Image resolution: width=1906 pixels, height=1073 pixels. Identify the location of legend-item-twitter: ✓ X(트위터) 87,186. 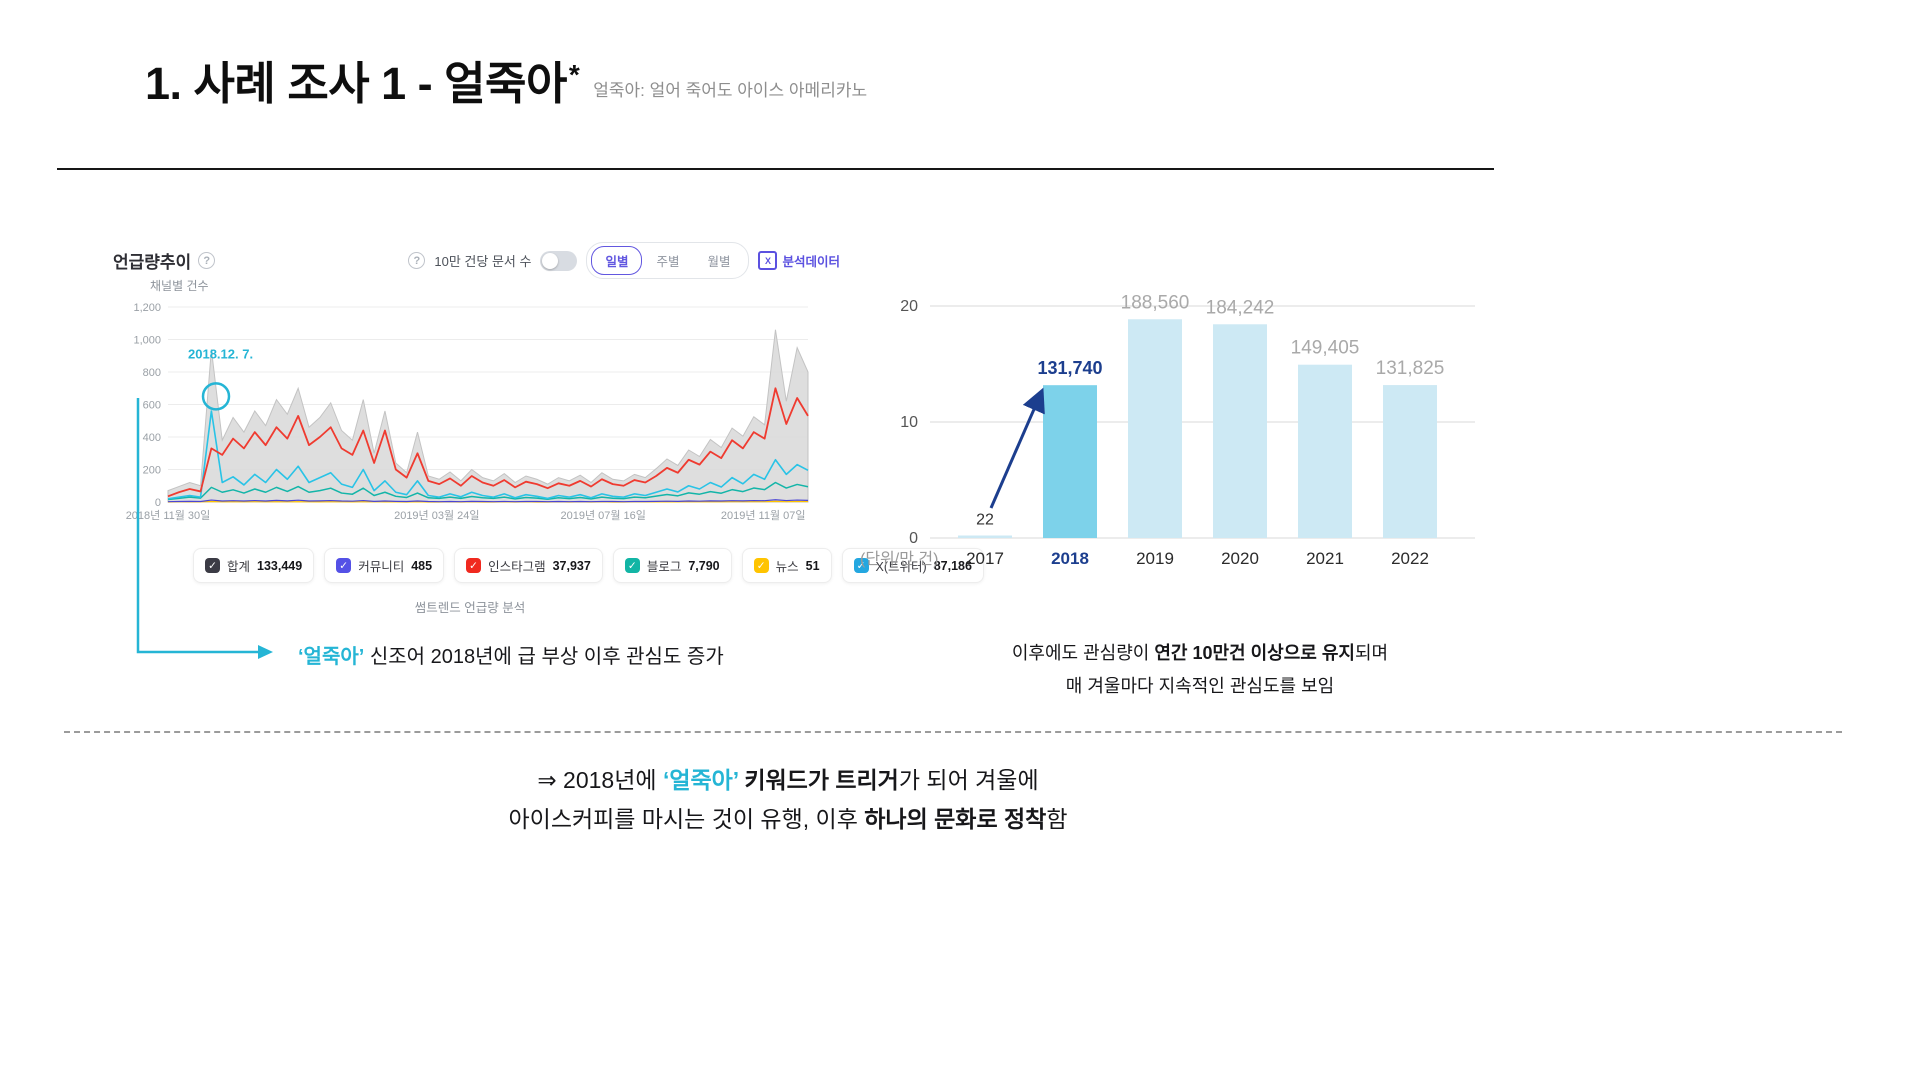
(912, 565).